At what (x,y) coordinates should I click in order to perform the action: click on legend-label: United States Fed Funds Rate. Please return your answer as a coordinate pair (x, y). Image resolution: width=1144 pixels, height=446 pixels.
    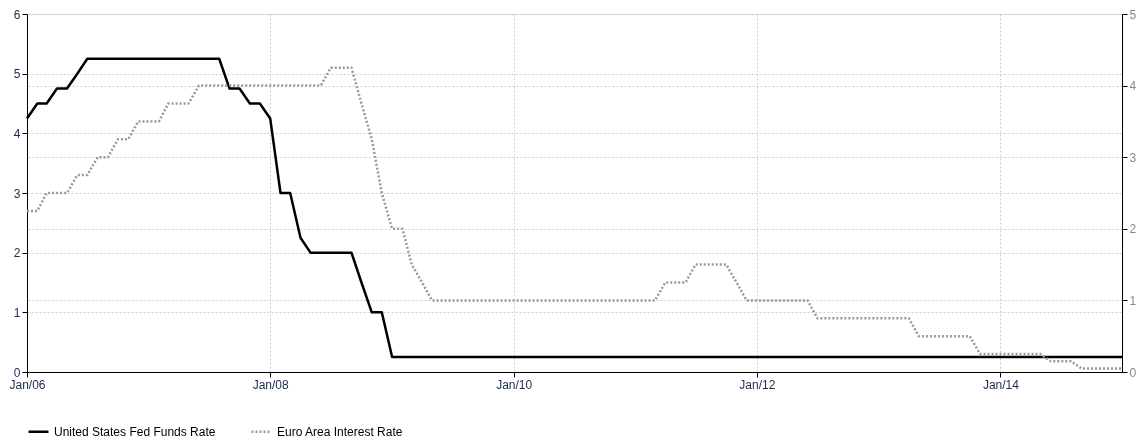
    Looking at the image, I should click on (135, 431).